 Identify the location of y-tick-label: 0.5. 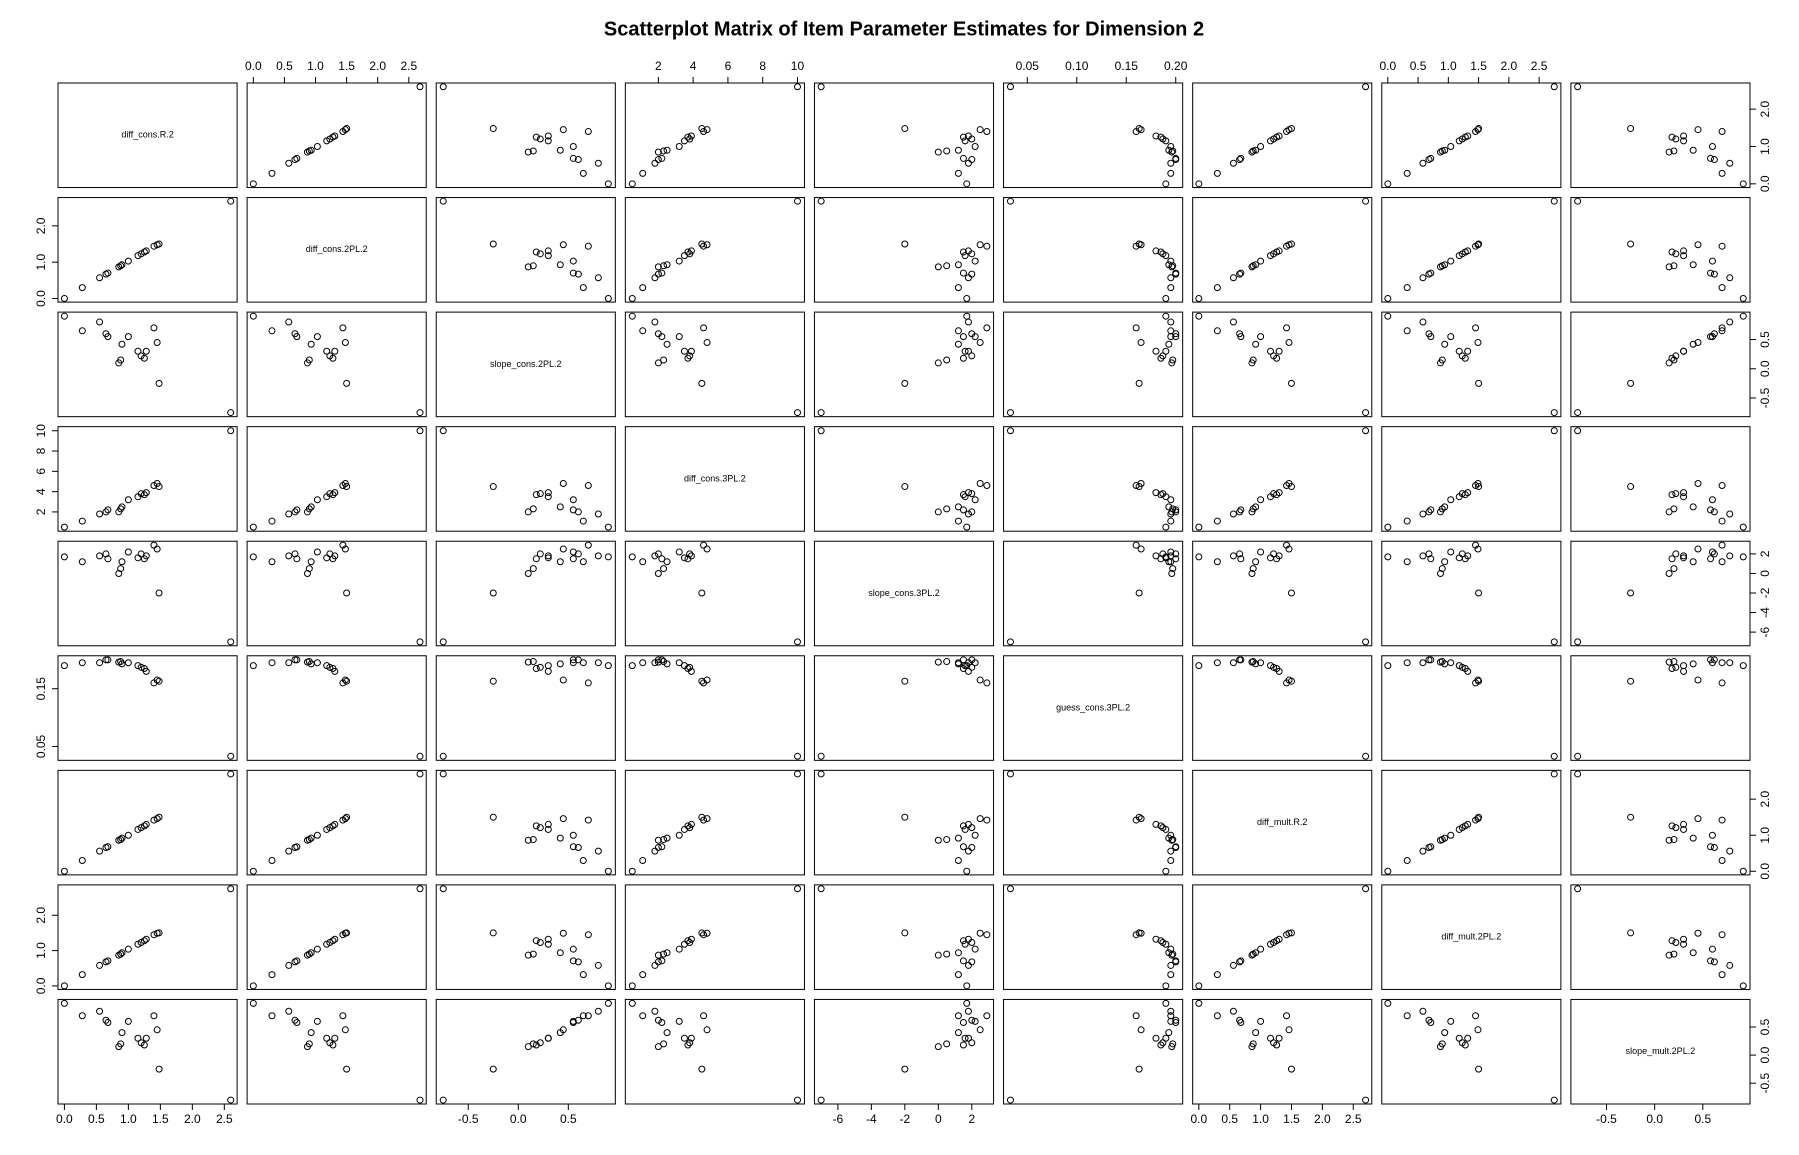
(1765, 1026).